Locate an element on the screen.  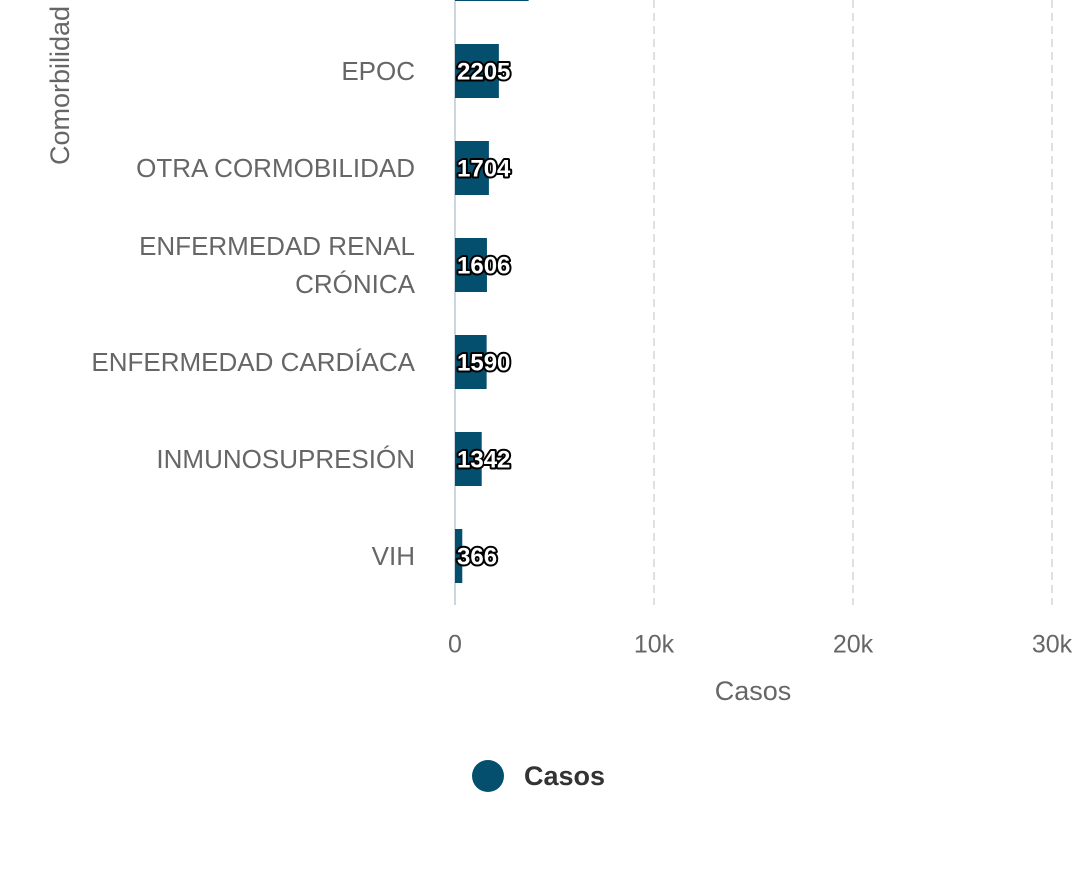
data-label: 366 is located at coordinates (477, 556).